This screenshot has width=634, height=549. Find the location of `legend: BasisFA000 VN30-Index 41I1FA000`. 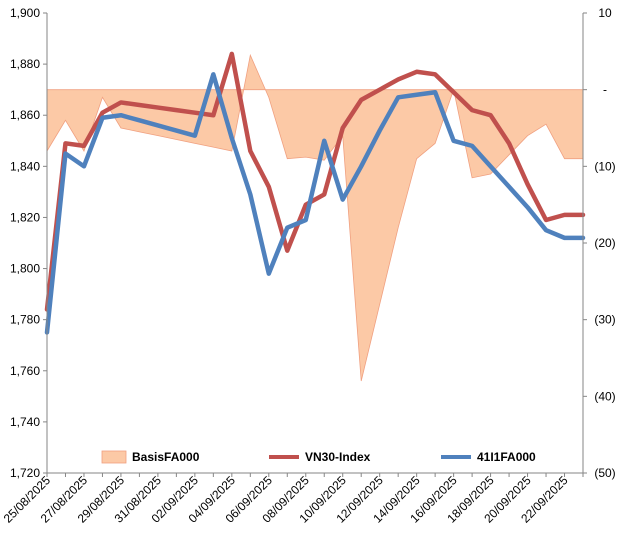

legend: BasisFA000 VN30-Index 41I1FA000 is located at coordinates (318, 457).